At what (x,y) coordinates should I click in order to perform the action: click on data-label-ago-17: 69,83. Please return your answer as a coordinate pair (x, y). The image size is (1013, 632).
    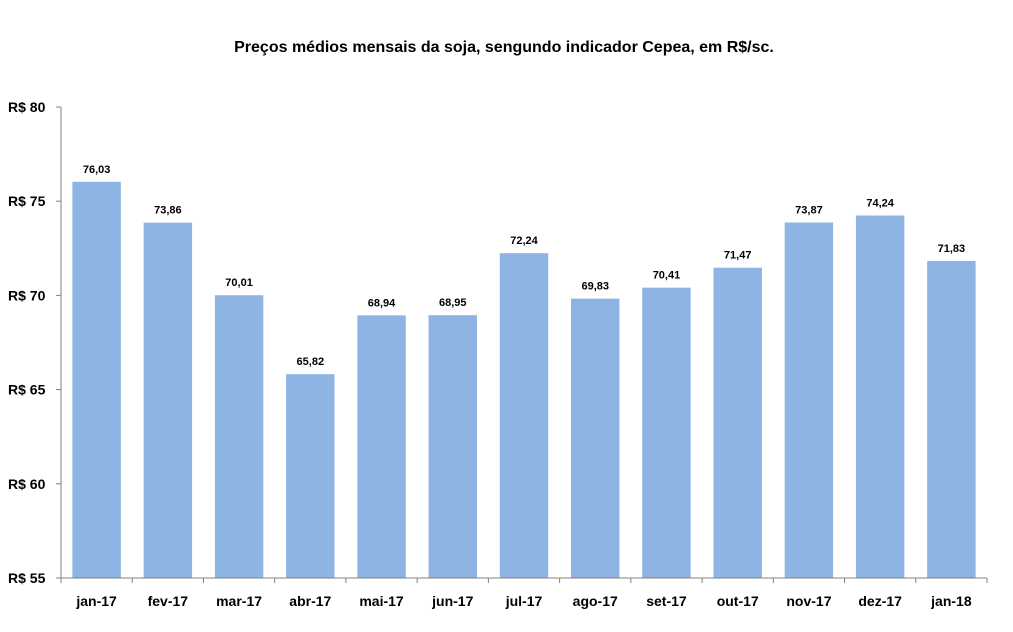
    Looking at the image, I should click on (595, 287).